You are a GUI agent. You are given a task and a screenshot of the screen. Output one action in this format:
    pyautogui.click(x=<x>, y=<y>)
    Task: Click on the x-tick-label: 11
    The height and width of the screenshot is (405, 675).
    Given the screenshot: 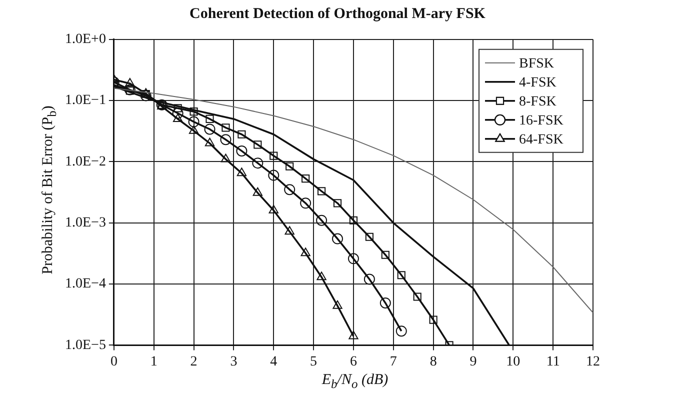 What is the action you would take?
    pyautogui.click(x=553, y=362)
    